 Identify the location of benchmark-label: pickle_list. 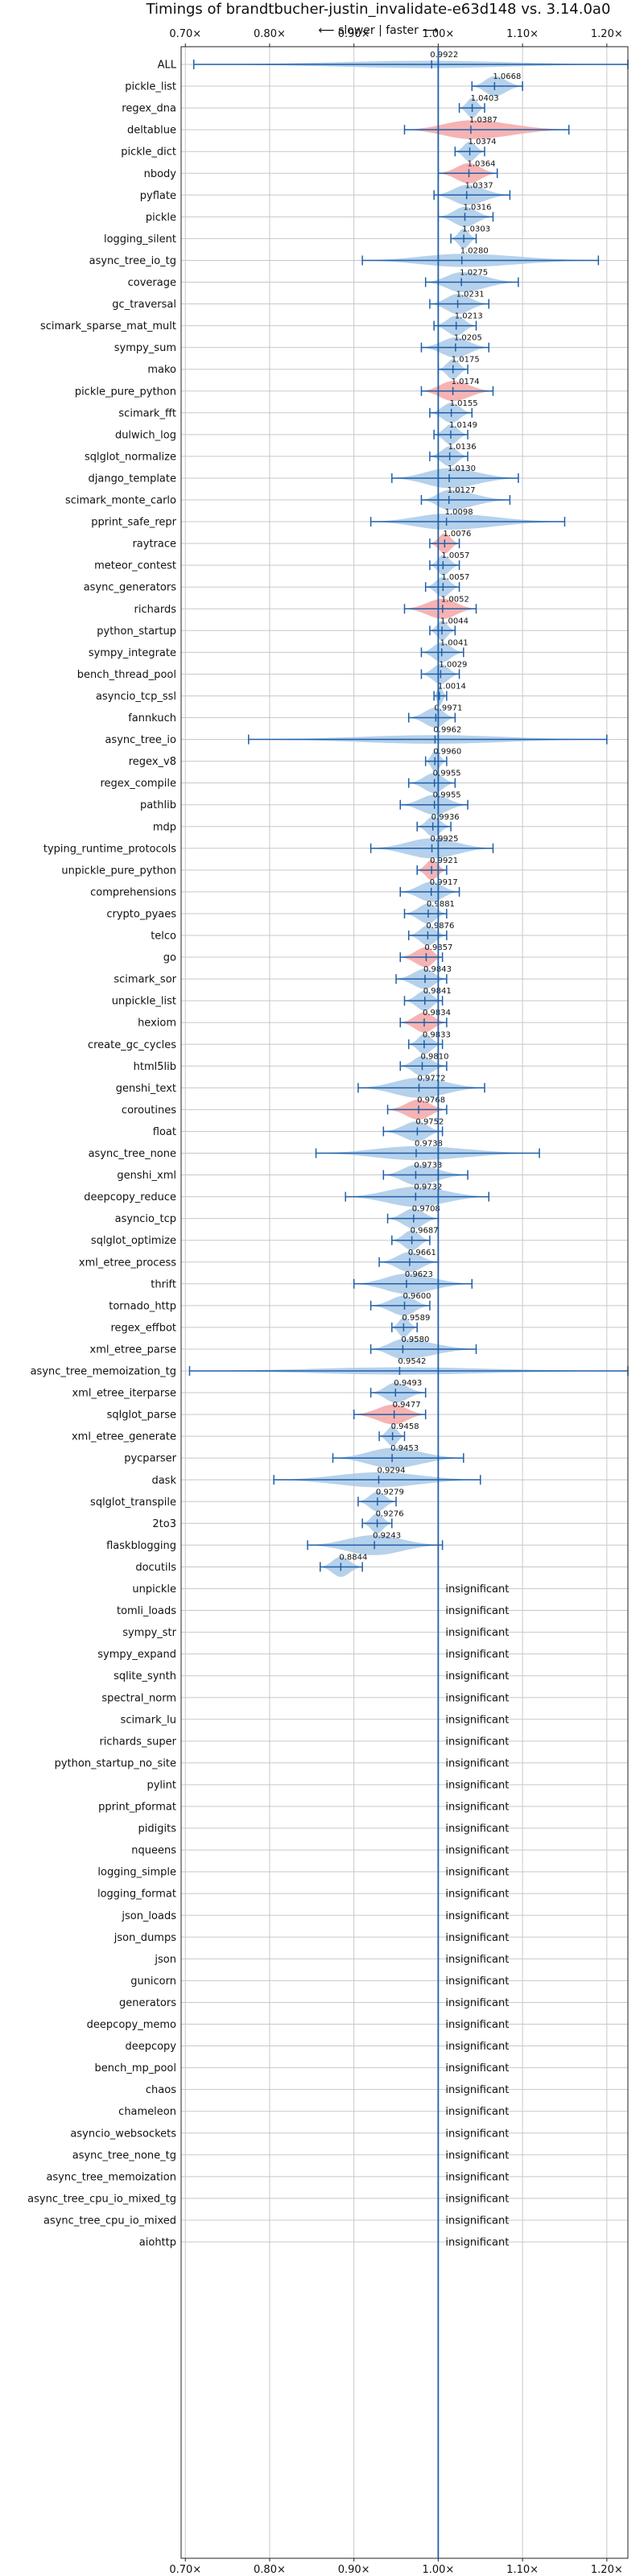
(150, 87).